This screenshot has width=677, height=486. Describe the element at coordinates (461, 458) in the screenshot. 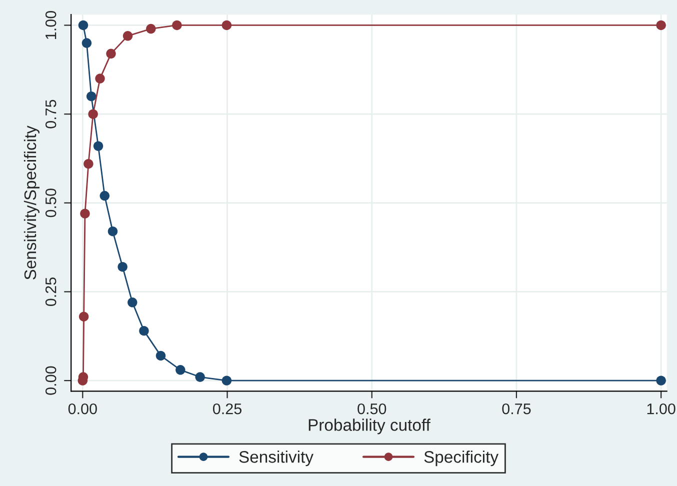

I see `legend-label: Specificity` at that location.